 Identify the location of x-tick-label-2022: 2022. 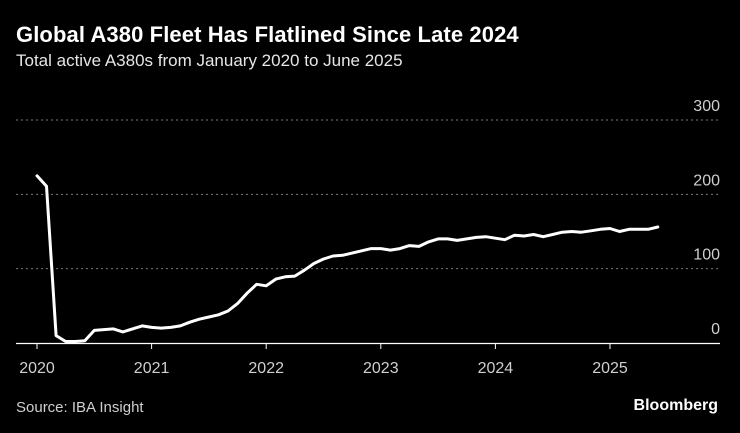
(266, 368).